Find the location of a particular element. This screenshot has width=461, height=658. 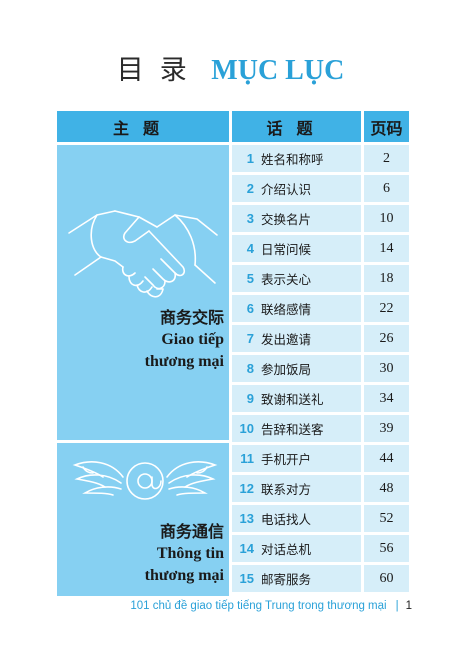

lesson-row: 1 姓名和称呼 is located at coordinates (296, 158).